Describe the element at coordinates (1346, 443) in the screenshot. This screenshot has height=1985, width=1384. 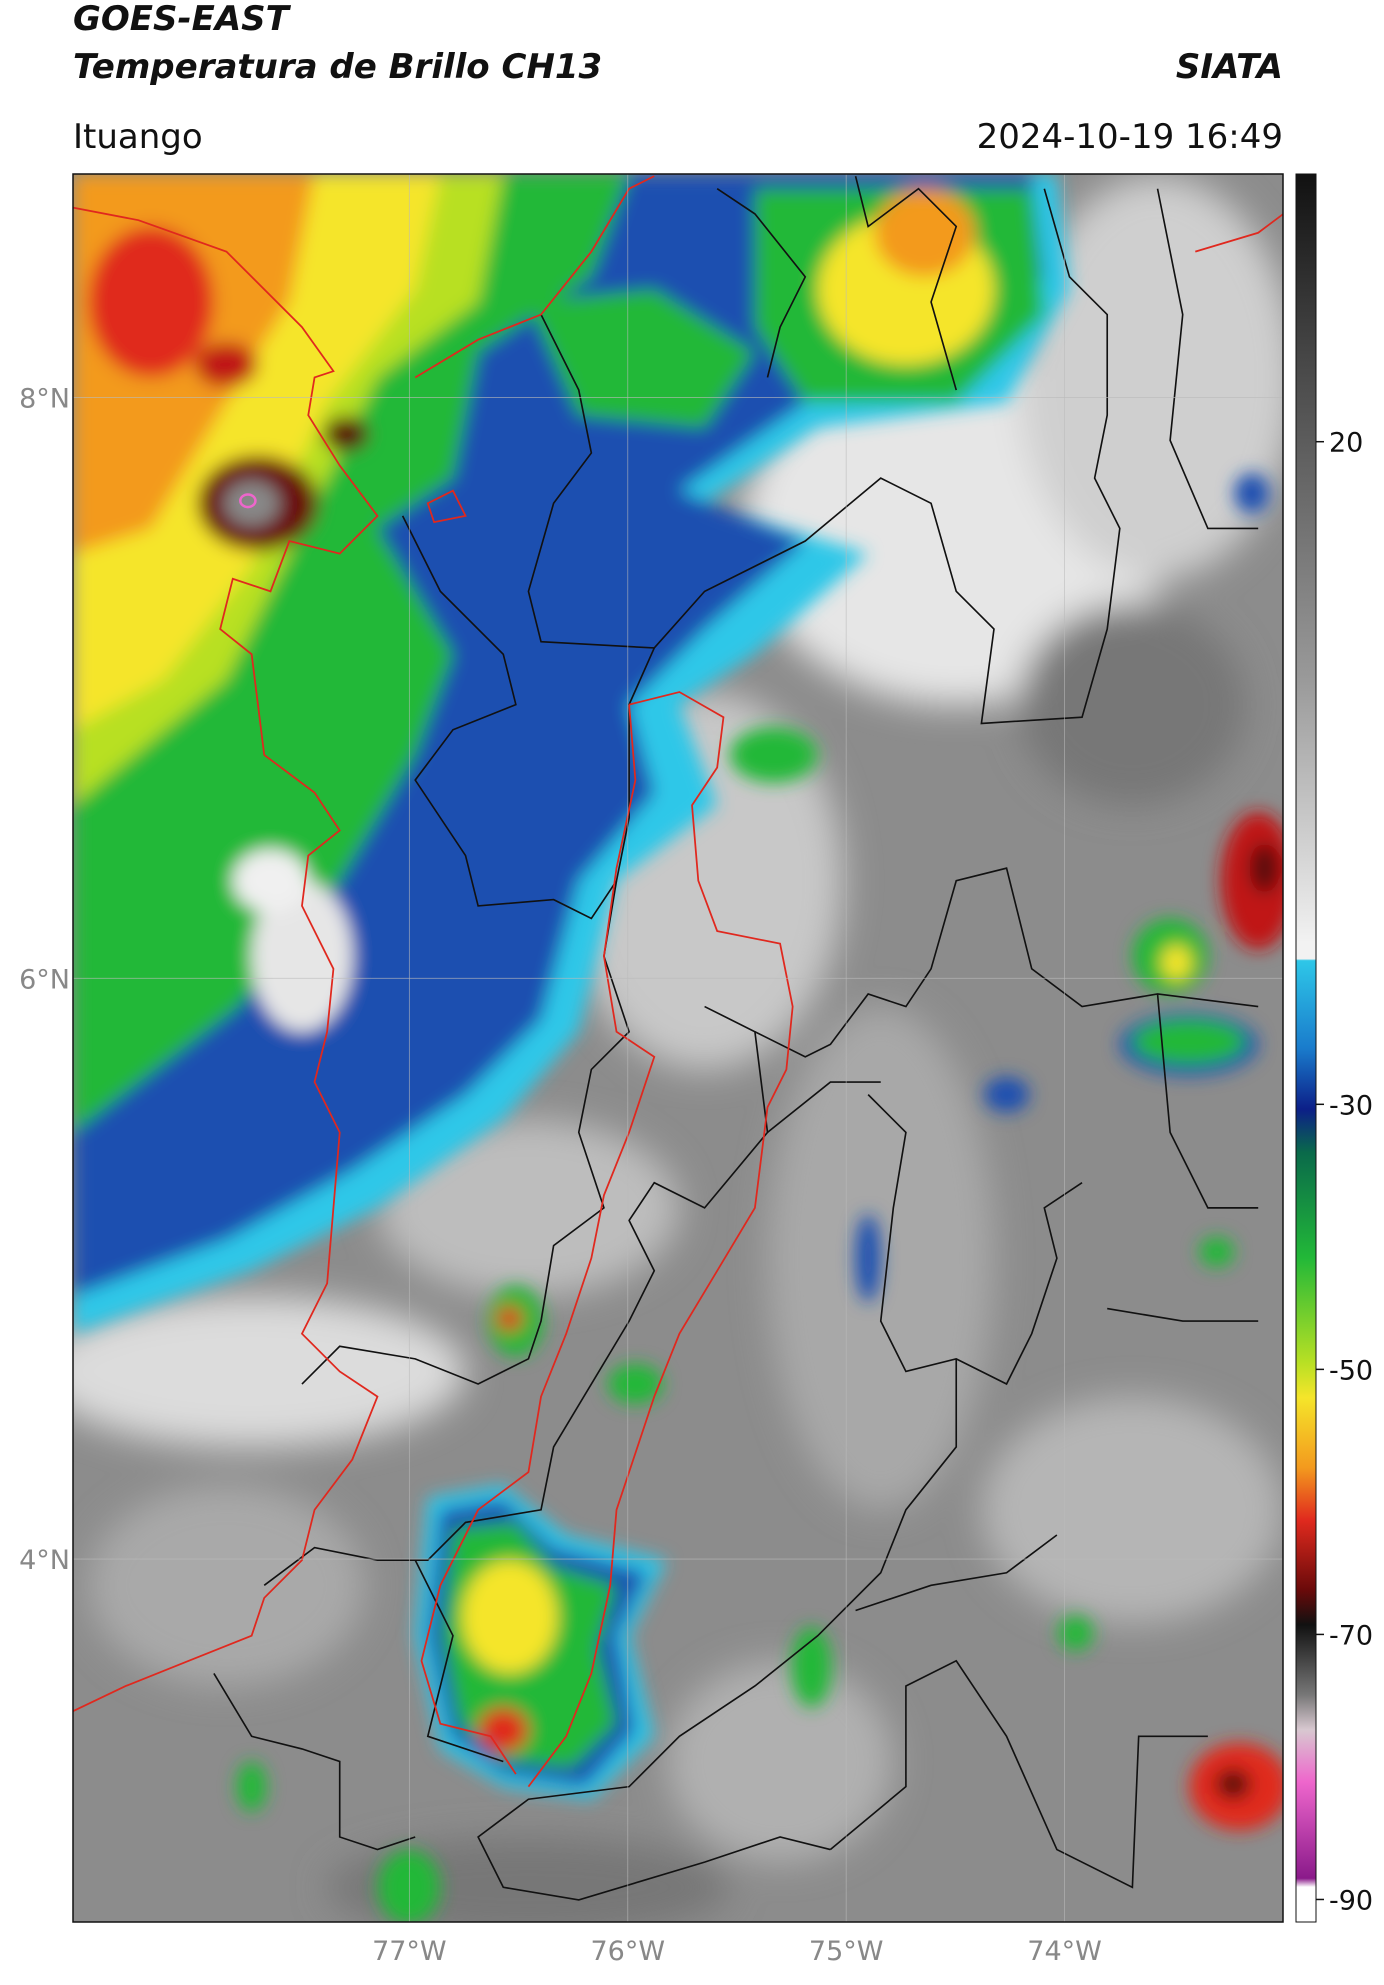
I see `colorbar-tick-label: 20` at that location.